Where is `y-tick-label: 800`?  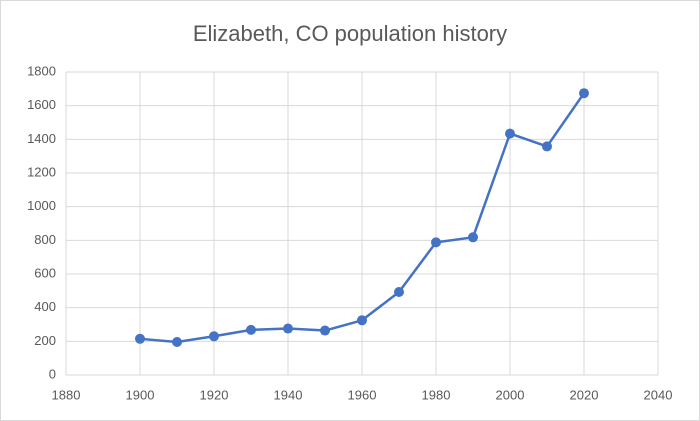
y-tick-label: 800 is located at coordinates (45, 239).